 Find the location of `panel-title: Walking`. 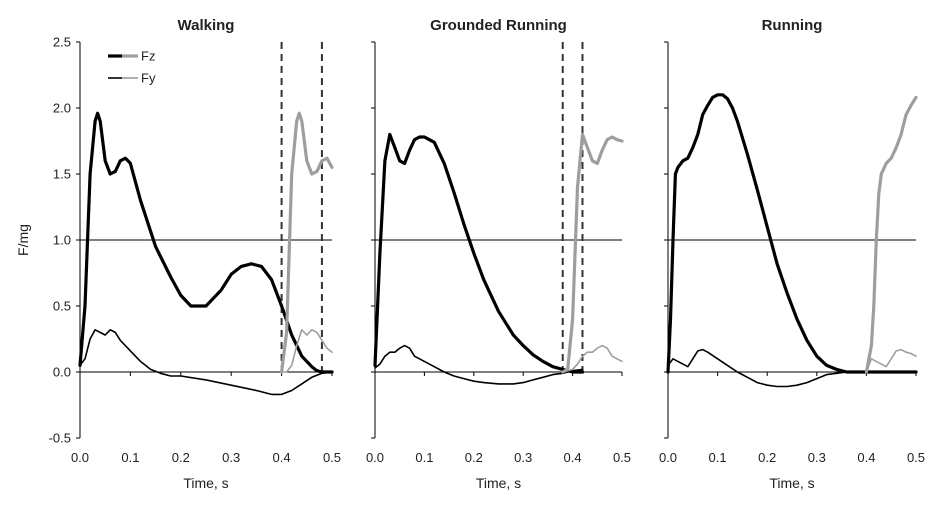

panel-title: Walking is located at coordinates (206, 25).